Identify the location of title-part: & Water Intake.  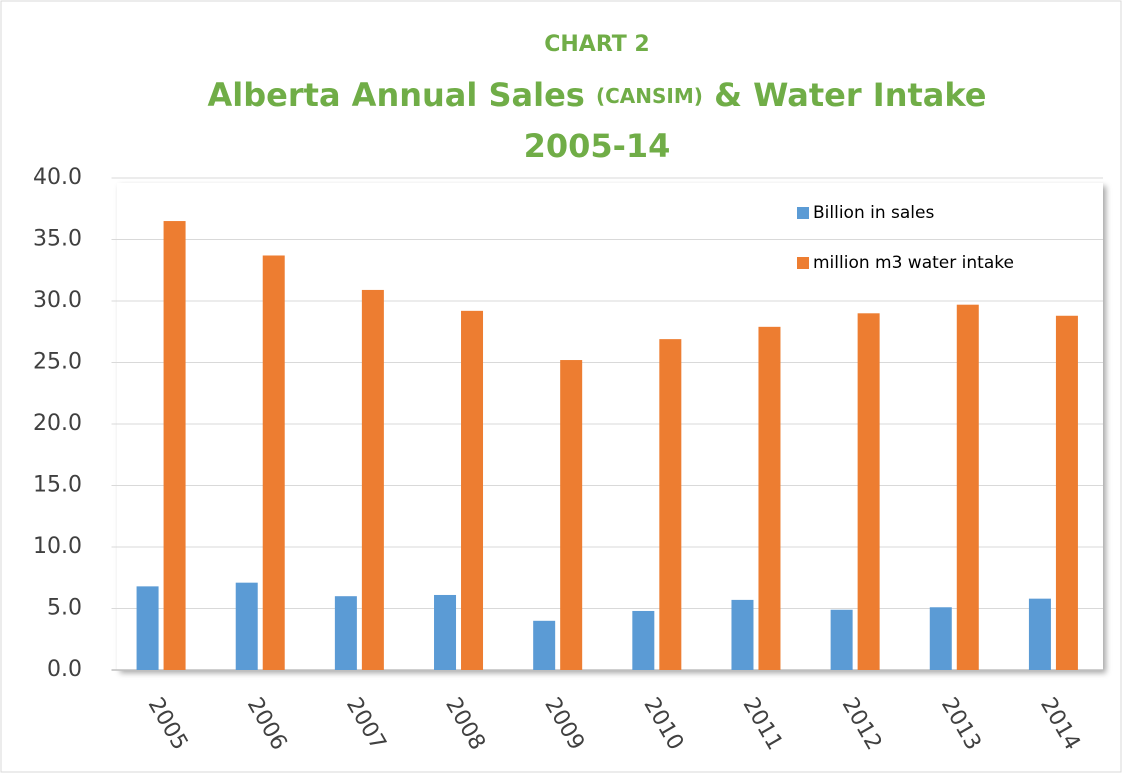
(850, 95).